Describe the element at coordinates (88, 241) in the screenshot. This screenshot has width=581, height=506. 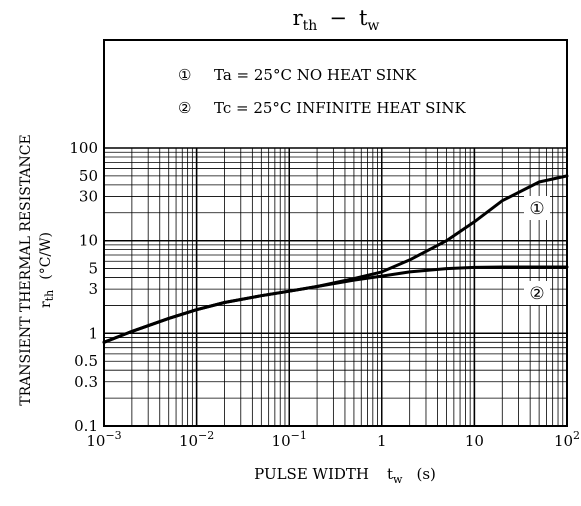
I see `y-tick-label: 10` at that location.